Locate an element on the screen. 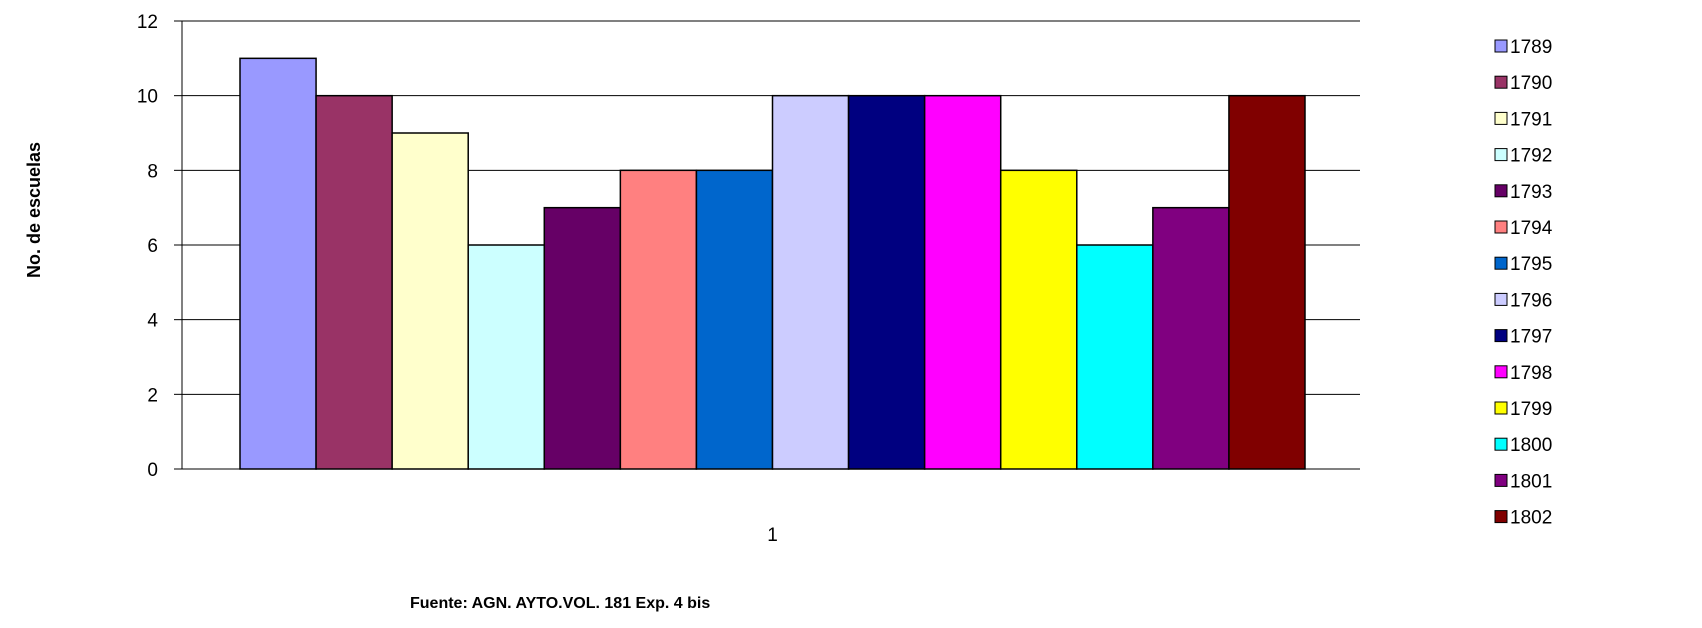 Image resolution: width=1702 pixels, height=628 pixels. legend-label-1789: 1789 is located at coordinates (1531, 47).